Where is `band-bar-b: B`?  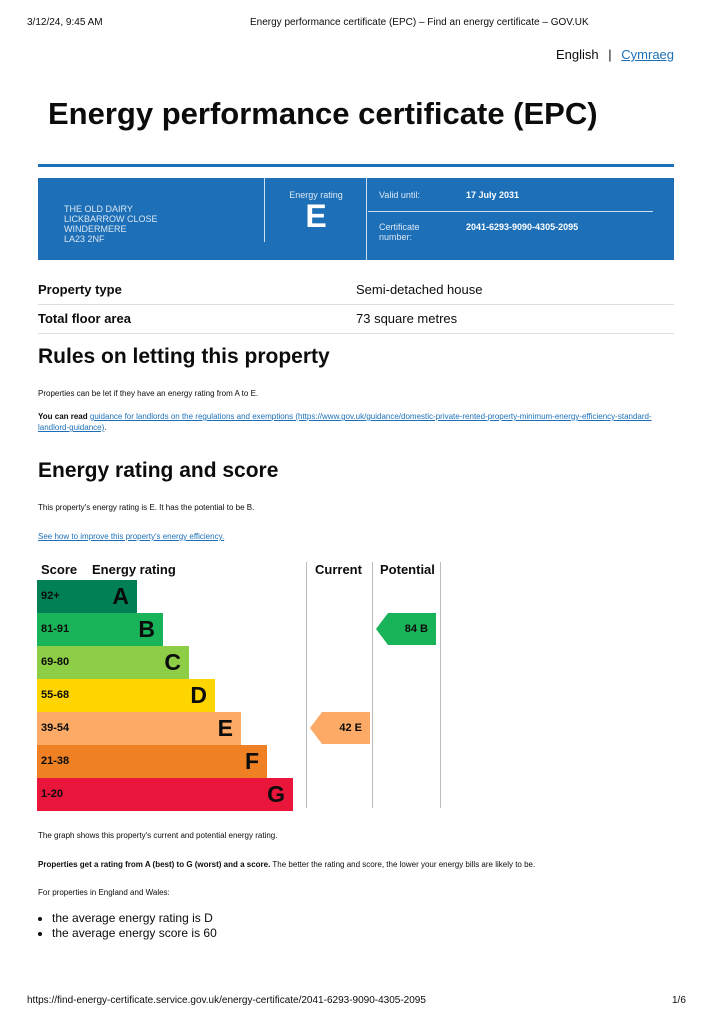 band-bar-b: B is located at coordinates (123, 629).